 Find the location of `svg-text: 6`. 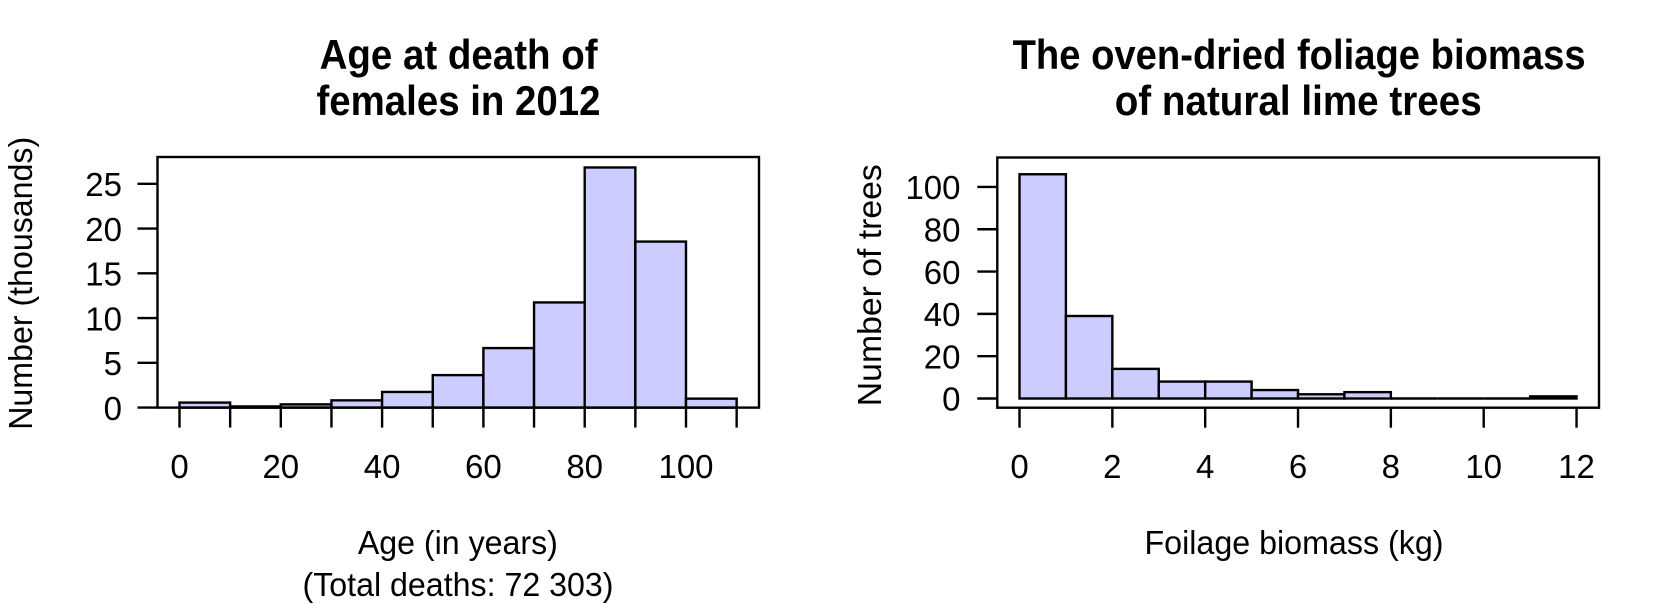

svg-text: 6 is located at coordinates (1298, 466).